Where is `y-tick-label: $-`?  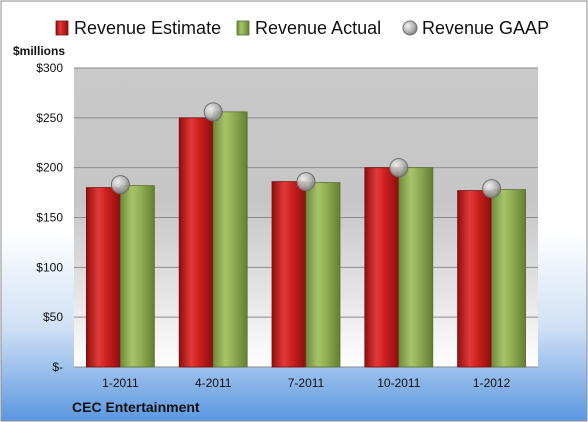
y-tick-label: $- is located at coordinates (57, 367).